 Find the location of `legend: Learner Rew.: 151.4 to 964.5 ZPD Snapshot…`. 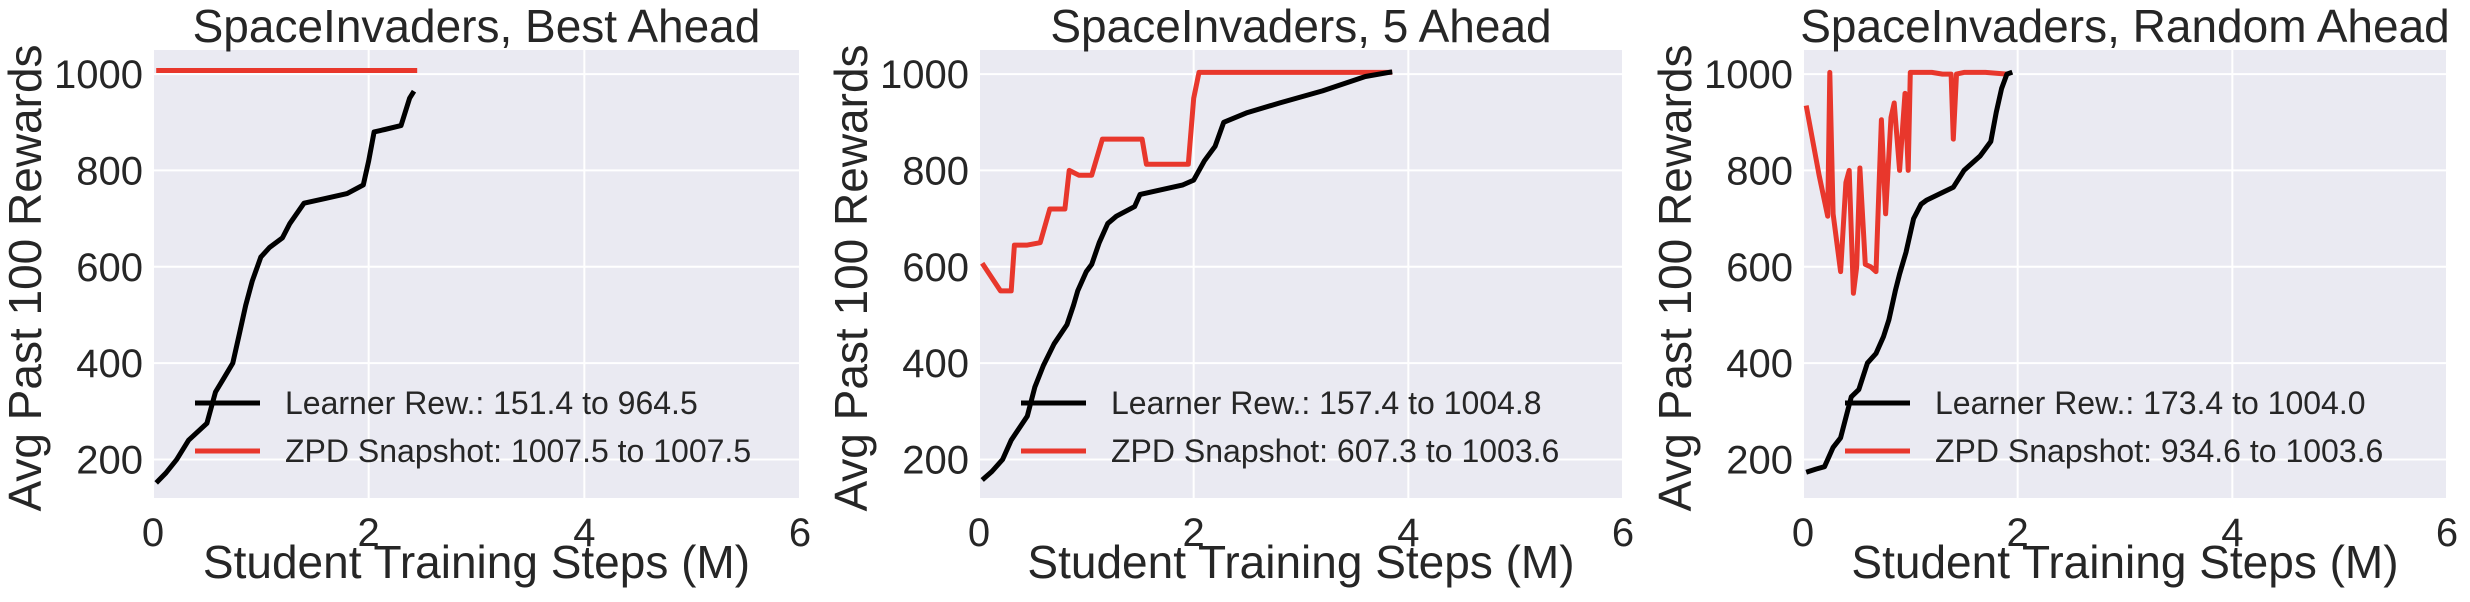

legend: Learner Rew.: 151.4 to 964.5 ZPD Snapshot… is located at coordinates (473, 427).